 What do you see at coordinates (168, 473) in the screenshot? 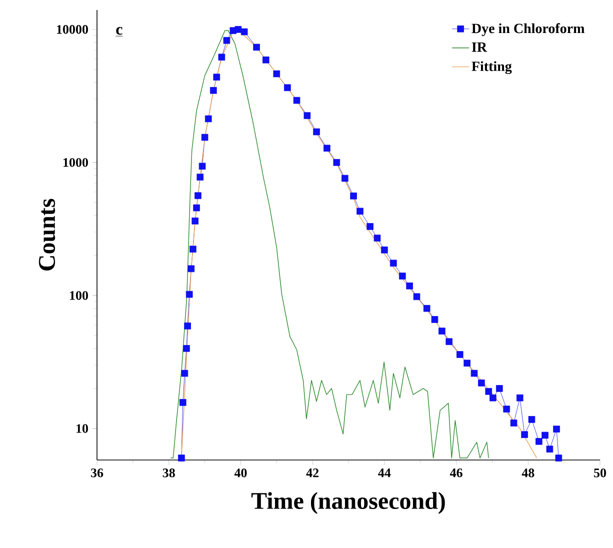
I see `x-tick-label: 38` at bounding box center [168, 473].